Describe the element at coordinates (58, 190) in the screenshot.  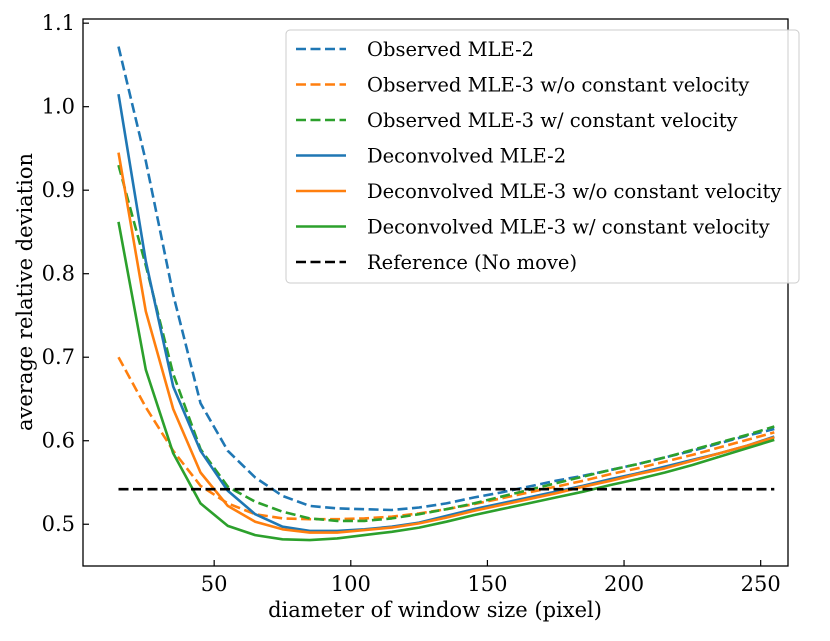
I see `y-tick-label: 0.9` at that location.